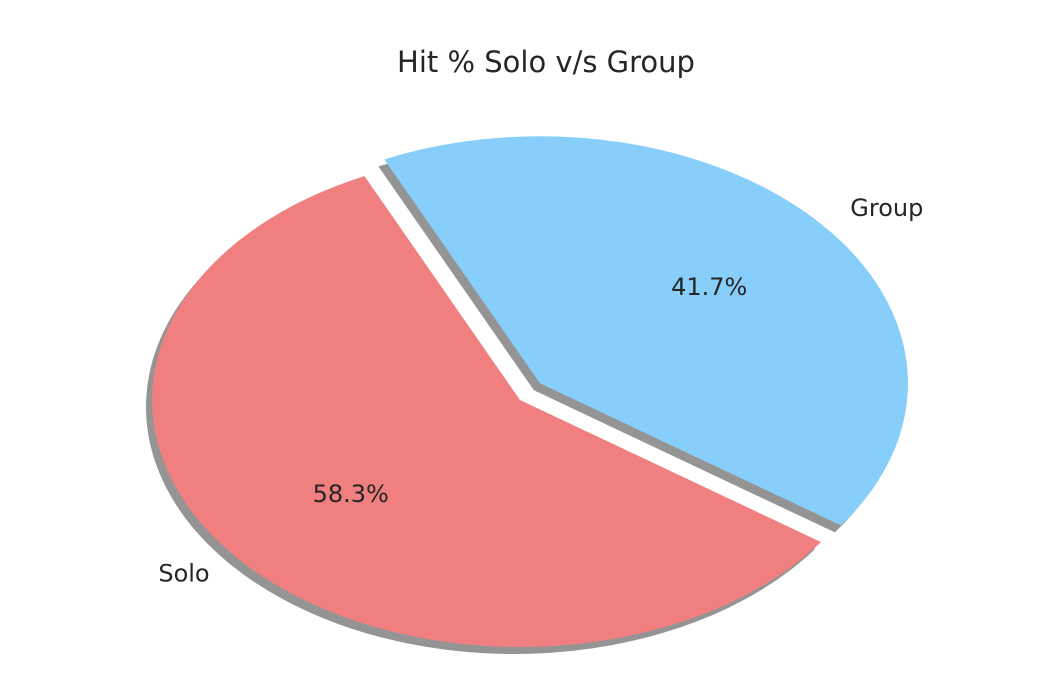 This screenshot has height=685, width=1047. I want to click on slice-pct-label-group: 41.7%, so click(709, 287).